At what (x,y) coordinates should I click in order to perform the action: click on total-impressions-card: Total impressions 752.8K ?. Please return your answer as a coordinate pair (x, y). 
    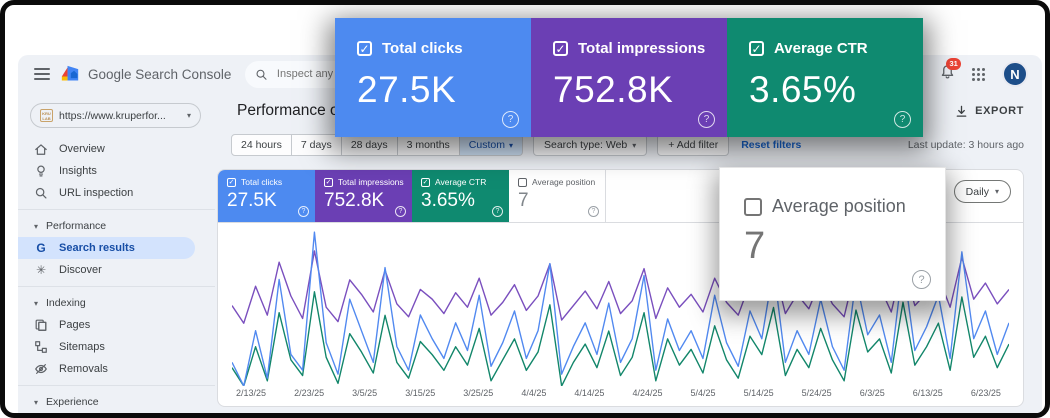
    Looking at the image, I should click on (363, 196).